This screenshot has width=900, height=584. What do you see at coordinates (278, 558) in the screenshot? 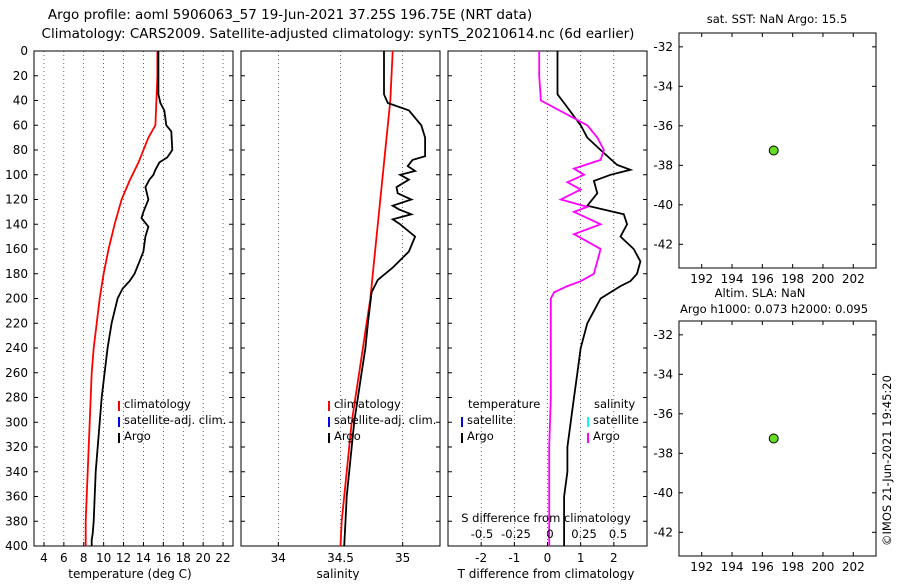
I see `x-tick-label: 34` at bounding box center [278, 558].